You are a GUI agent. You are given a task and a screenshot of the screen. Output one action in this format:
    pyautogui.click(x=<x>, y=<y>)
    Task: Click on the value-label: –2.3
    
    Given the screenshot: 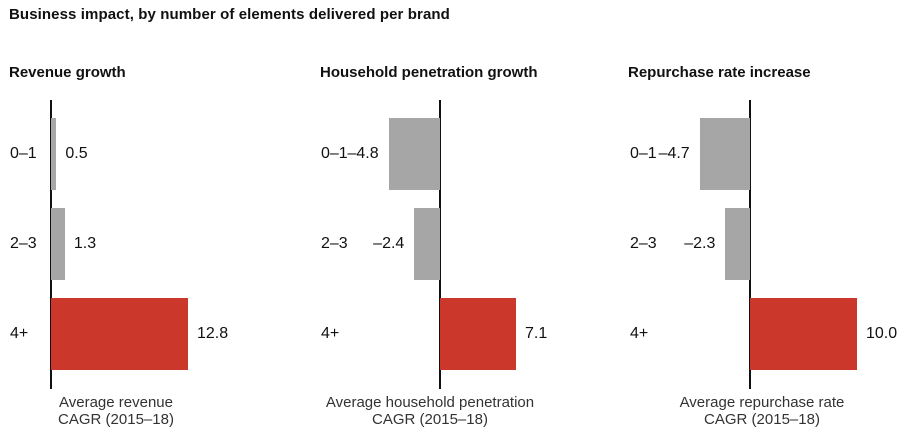 What is the action you would take?
    pyautogui.click(x=700, y=243)
    